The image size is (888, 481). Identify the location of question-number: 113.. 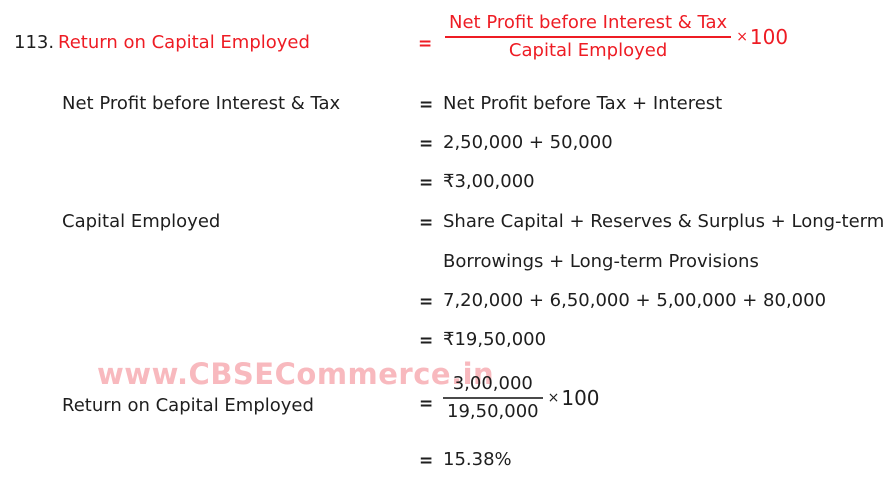
(34, 42).